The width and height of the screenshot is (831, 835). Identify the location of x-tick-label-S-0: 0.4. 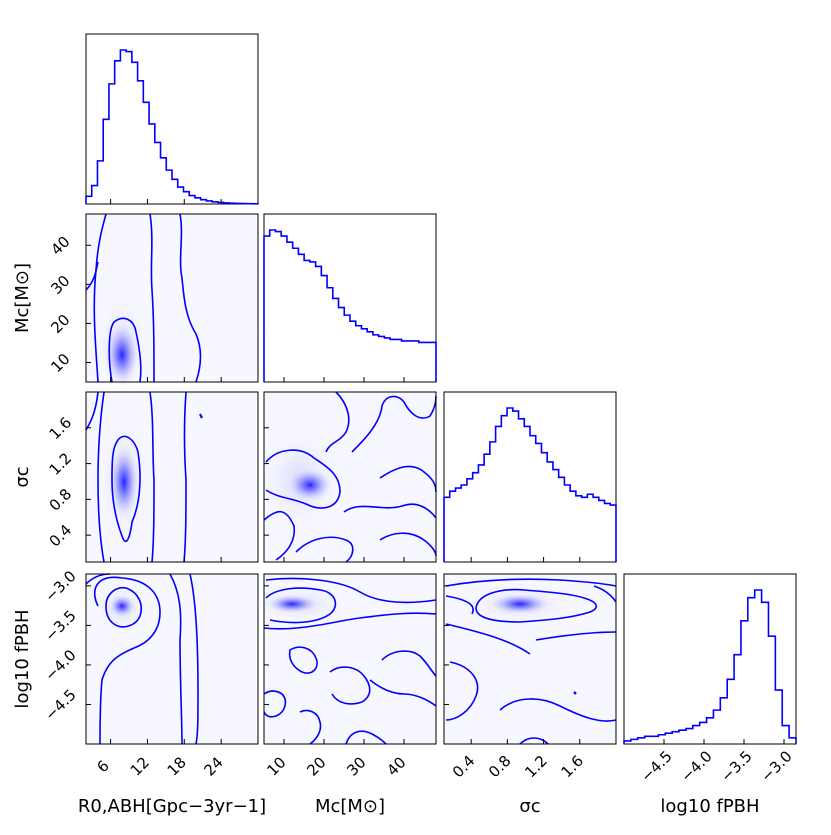
(464, 767).